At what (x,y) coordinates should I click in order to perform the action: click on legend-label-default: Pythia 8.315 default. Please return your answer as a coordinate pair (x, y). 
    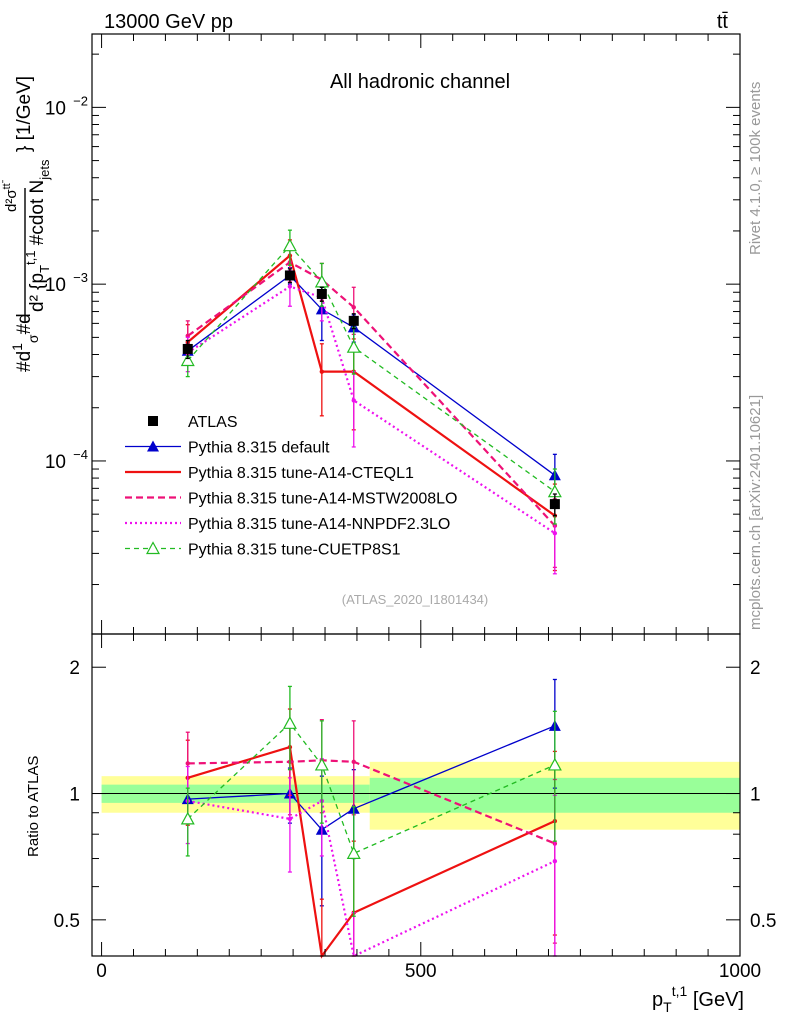
    Looking at the image, I should click on (259, 448).